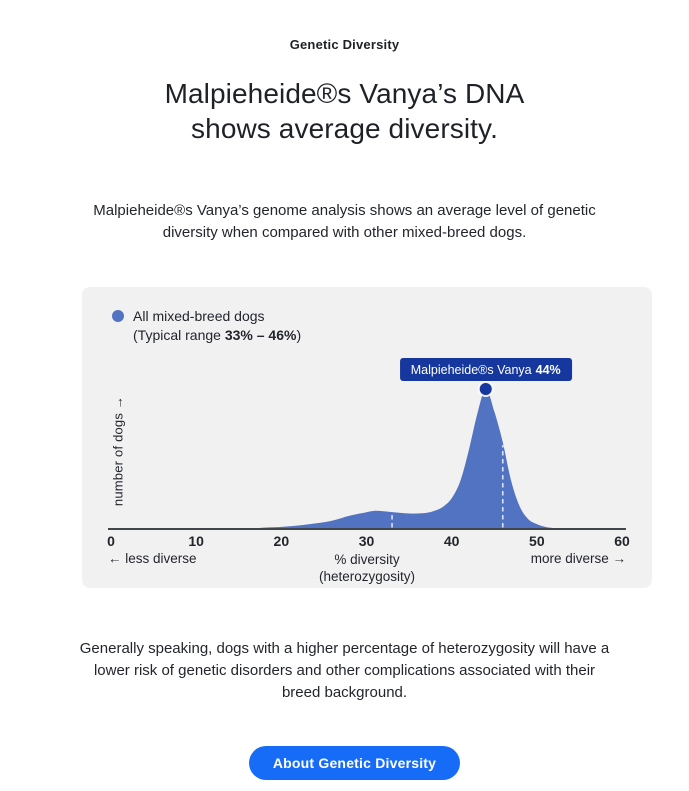 The width and height of the screenshot is (689, 791). Describe the element at coordinates (199, 316) in the screenshot. I see `legend-series-label: All mixed-breed dogs` at that location.